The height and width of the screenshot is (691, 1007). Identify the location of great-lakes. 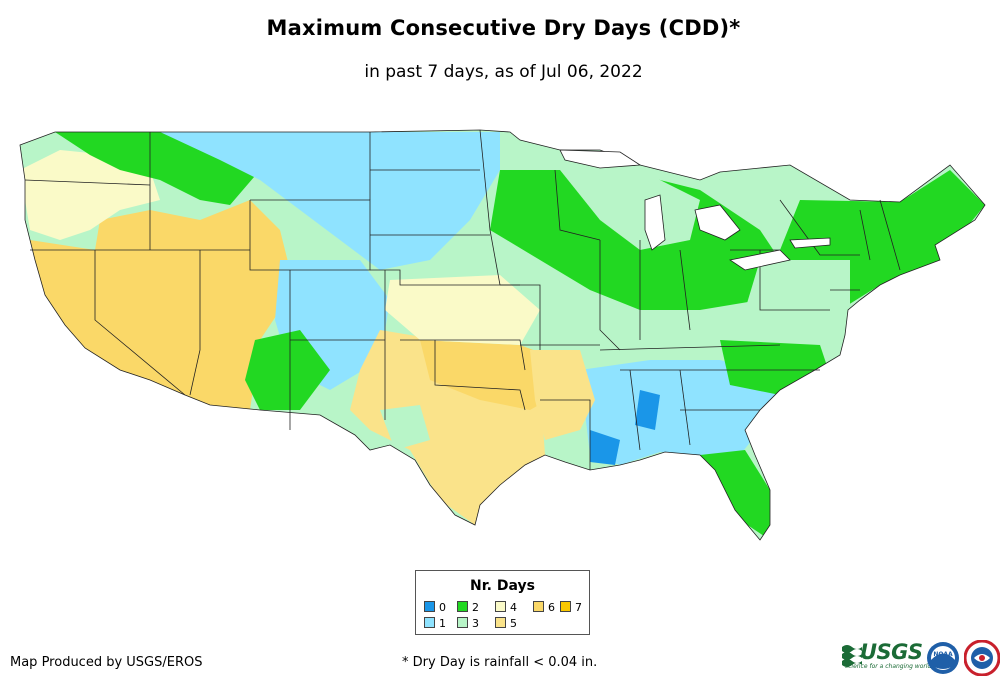
(695, 210).